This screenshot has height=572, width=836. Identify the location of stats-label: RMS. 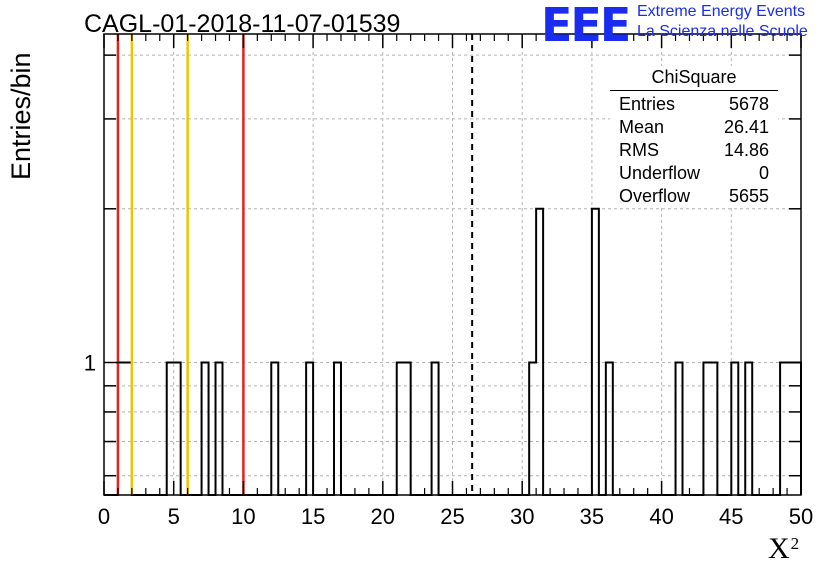
(639, 150).